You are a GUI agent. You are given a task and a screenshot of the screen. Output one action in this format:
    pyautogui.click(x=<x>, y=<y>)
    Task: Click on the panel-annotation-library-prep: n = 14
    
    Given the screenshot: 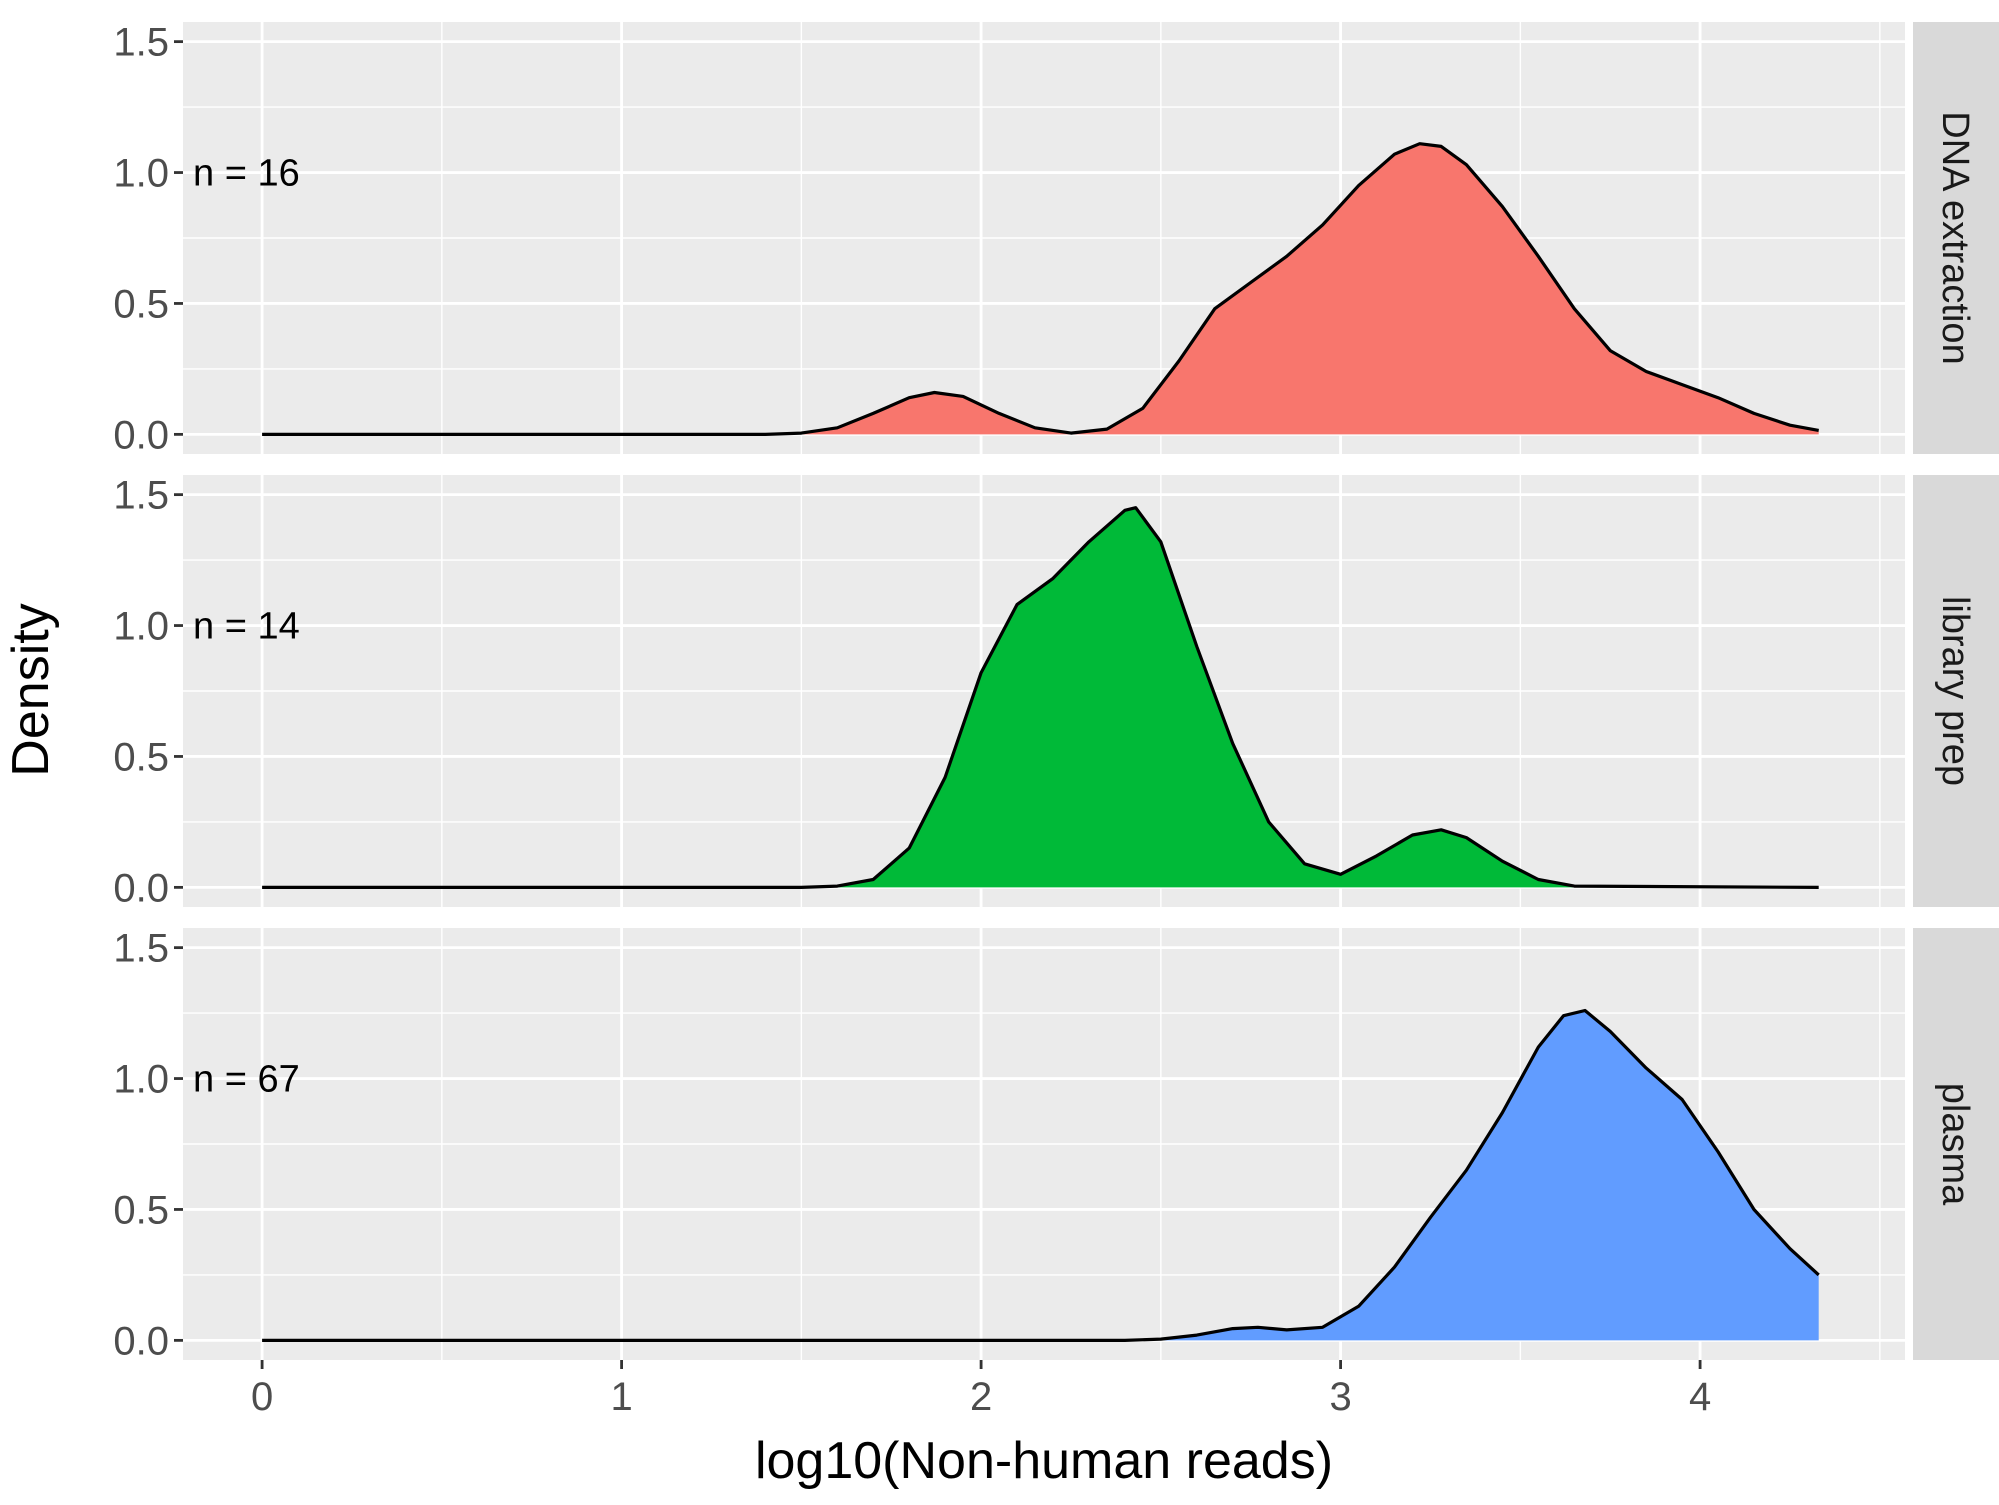 What is the action you would take?
    pyautogui.click(x=246, y=627)
    